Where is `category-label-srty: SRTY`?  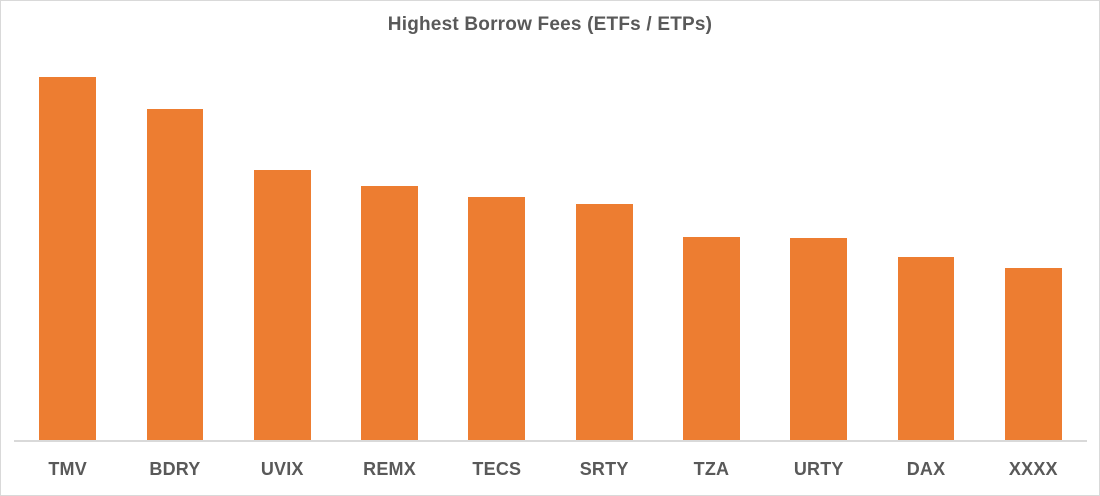 category-label-srty: SRTY is located at coordinates (604, 469).